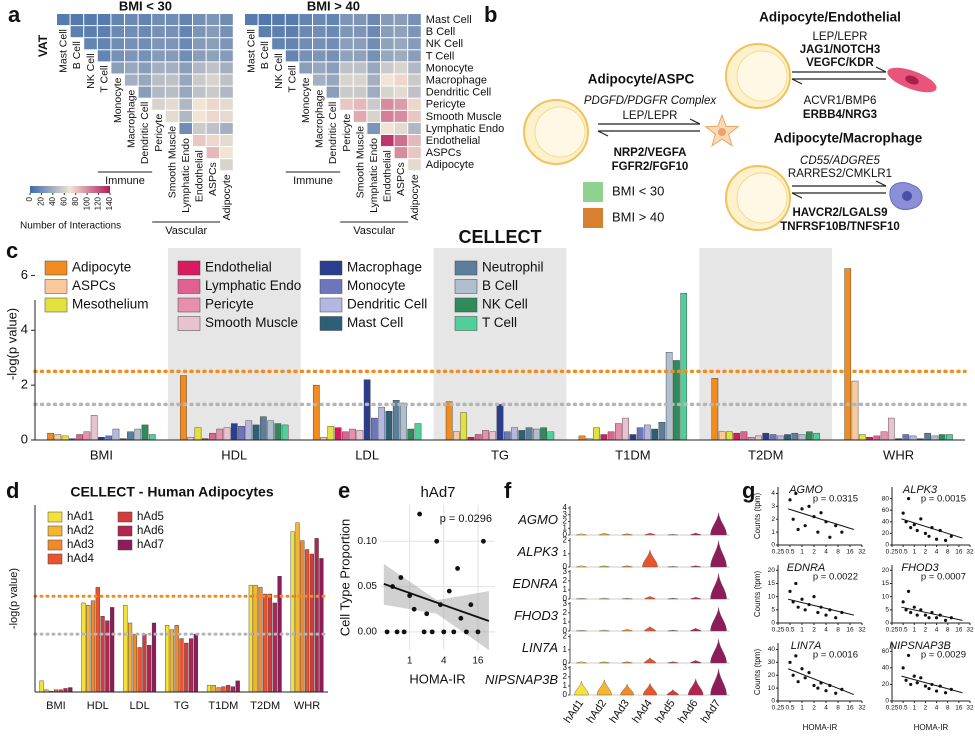 The height and width of the screenshot is (737, 975). What do you see at coordinates (814, 708) in the screenshot?
I see `x-tick-label: 2` at bounding box center [814, 708].